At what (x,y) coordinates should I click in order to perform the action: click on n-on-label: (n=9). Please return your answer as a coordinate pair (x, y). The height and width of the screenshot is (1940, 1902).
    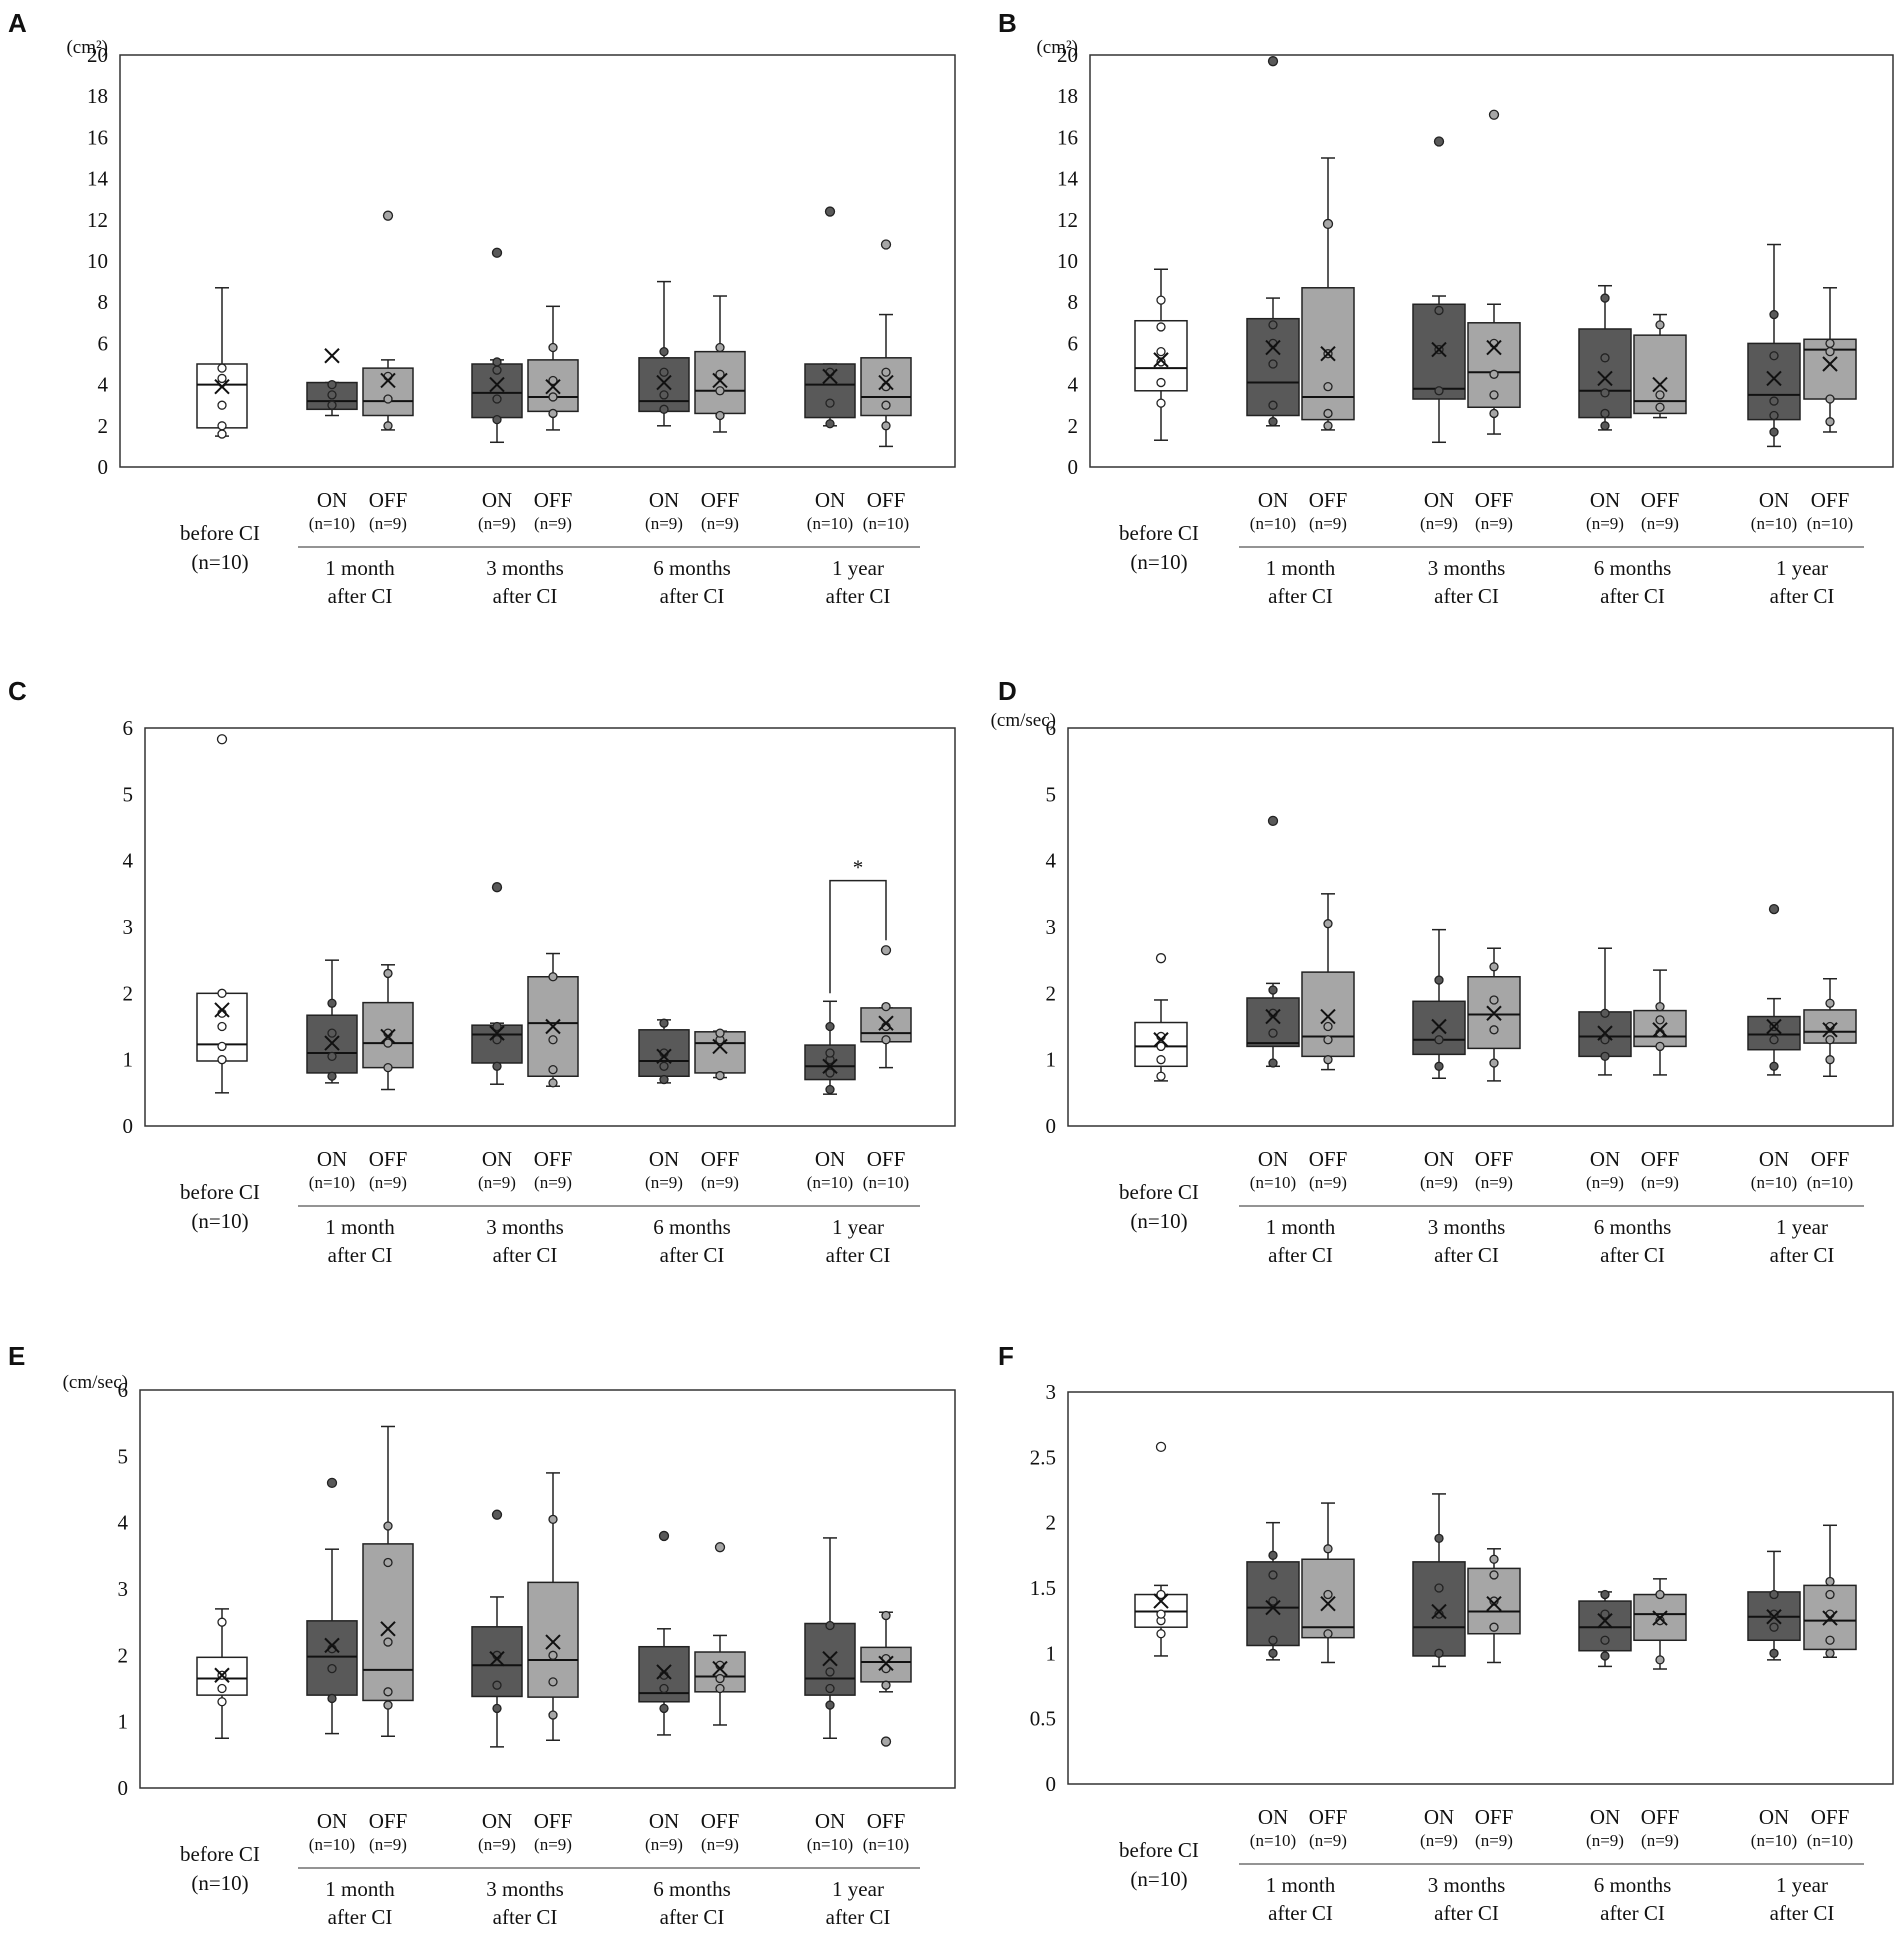
    Looking at the image, I should click on (664, 523).